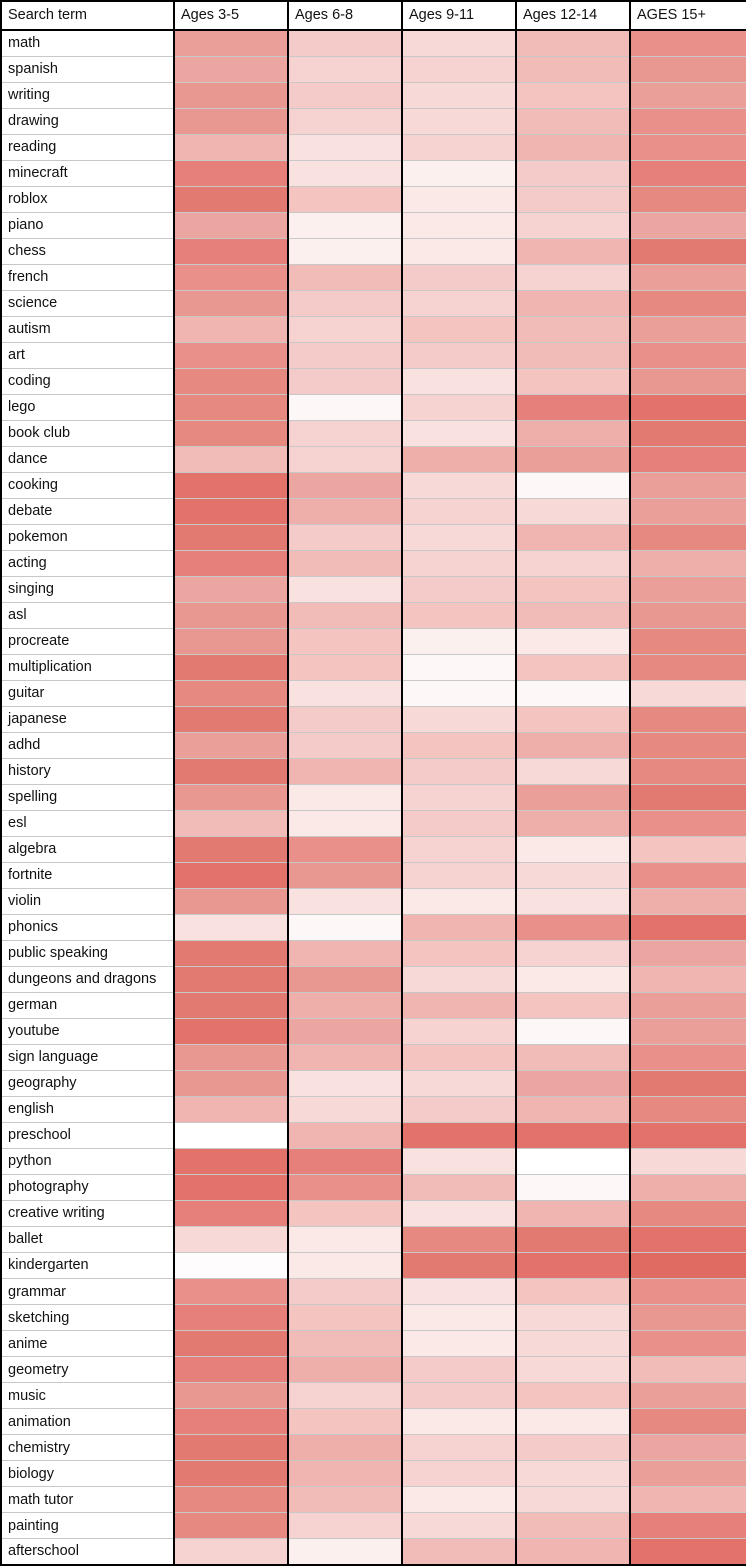 The width and height of the screenshot is (746, 1566). I want to click on table-row: geometry, so click(373, 1370).